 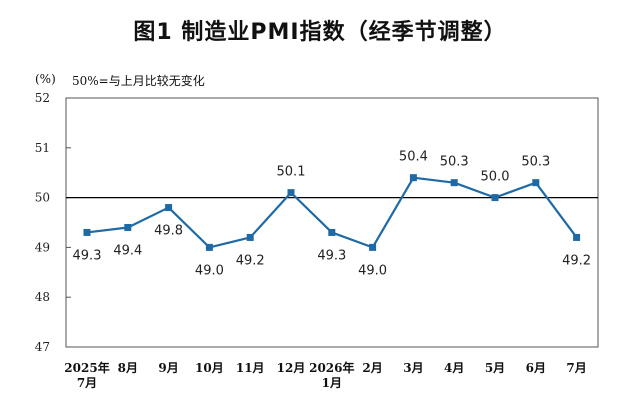 What do you see at coordinates (127, 250) in the screenshot?
I see `data-label: 49.4` at bounding box center [127, 250].